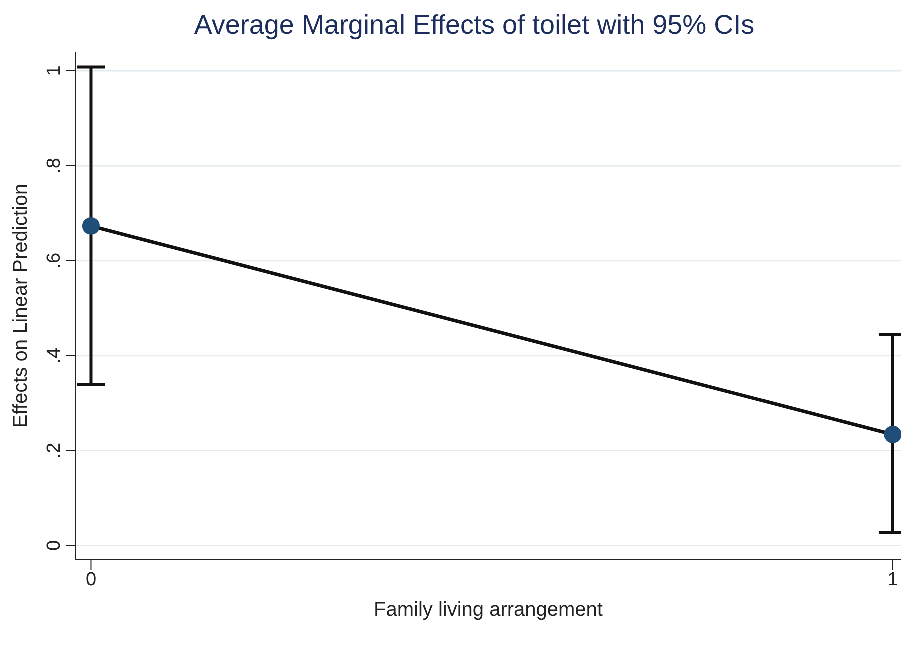  Describe the element at coordinates (54, 356) in the screenshot. I see `y-tick-label: .4` at that location.